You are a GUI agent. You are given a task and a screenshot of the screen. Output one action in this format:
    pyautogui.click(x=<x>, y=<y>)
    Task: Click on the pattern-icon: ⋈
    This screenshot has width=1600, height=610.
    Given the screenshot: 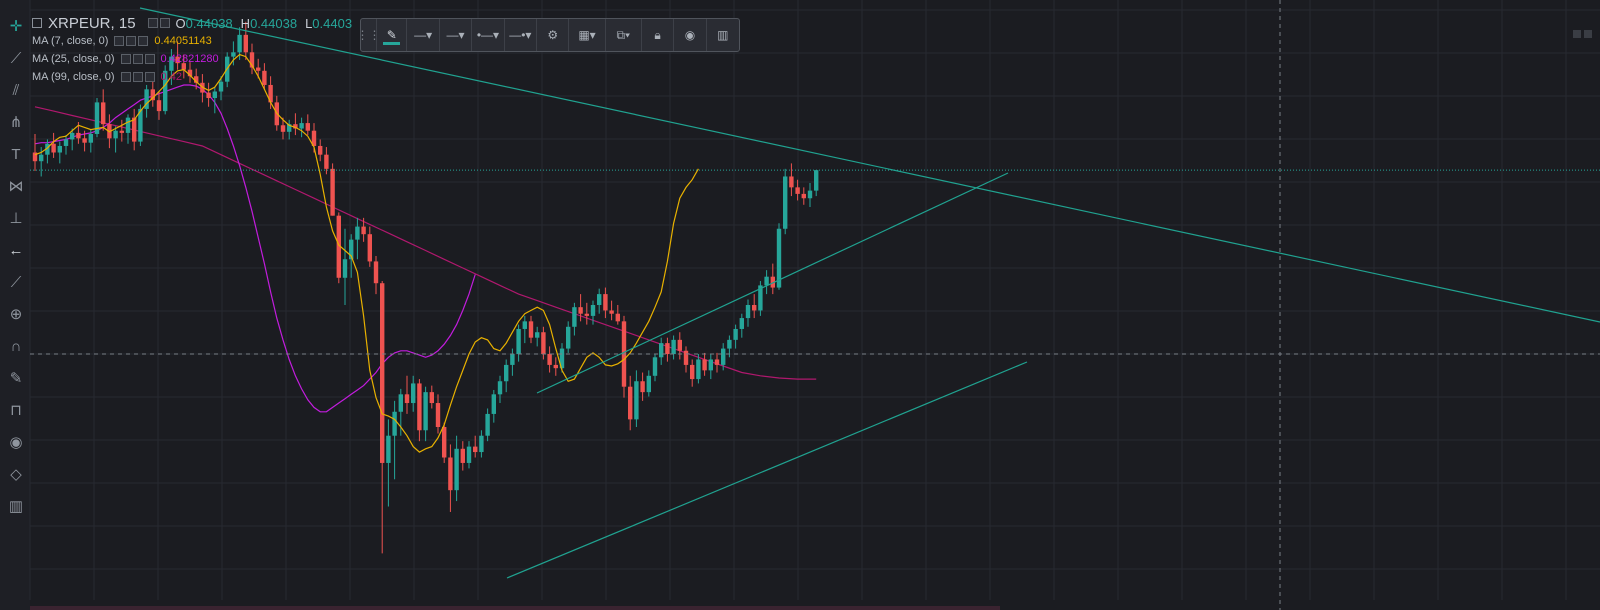 What is the action you would take?
    pyautogui.click(x=16, y=186)
    